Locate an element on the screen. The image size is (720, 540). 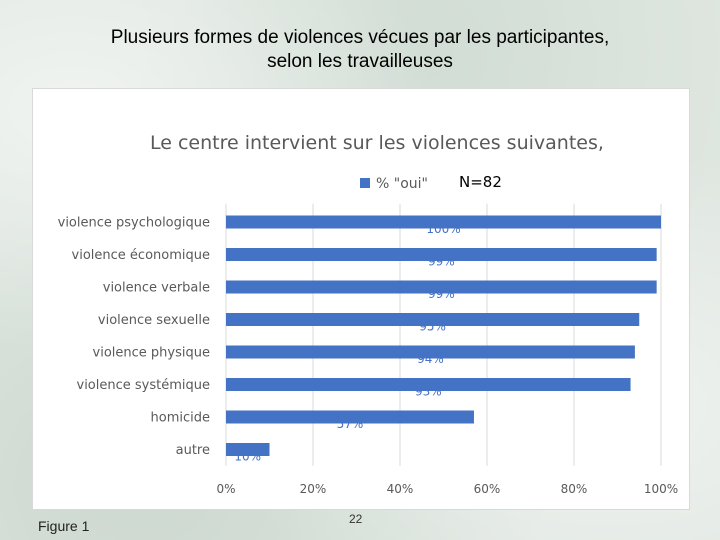
x-tick-label: 0% is located at coordinates (225, 489).